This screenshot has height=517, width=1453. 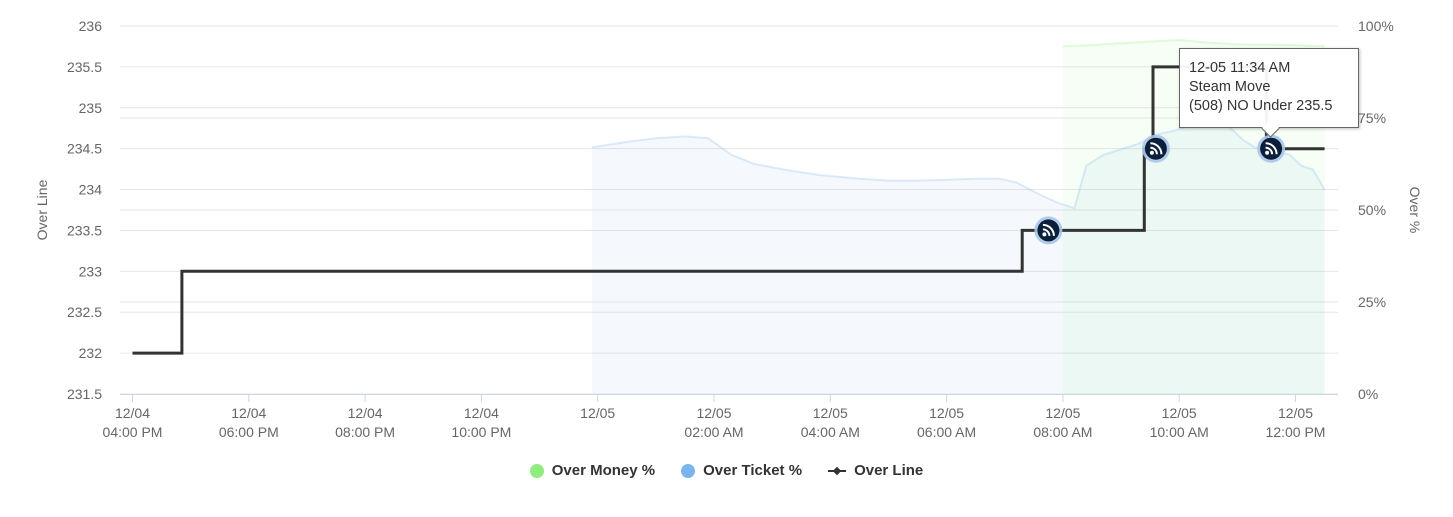 I want to click on y-tick-left: 233.5, so click(x=84, y=230).